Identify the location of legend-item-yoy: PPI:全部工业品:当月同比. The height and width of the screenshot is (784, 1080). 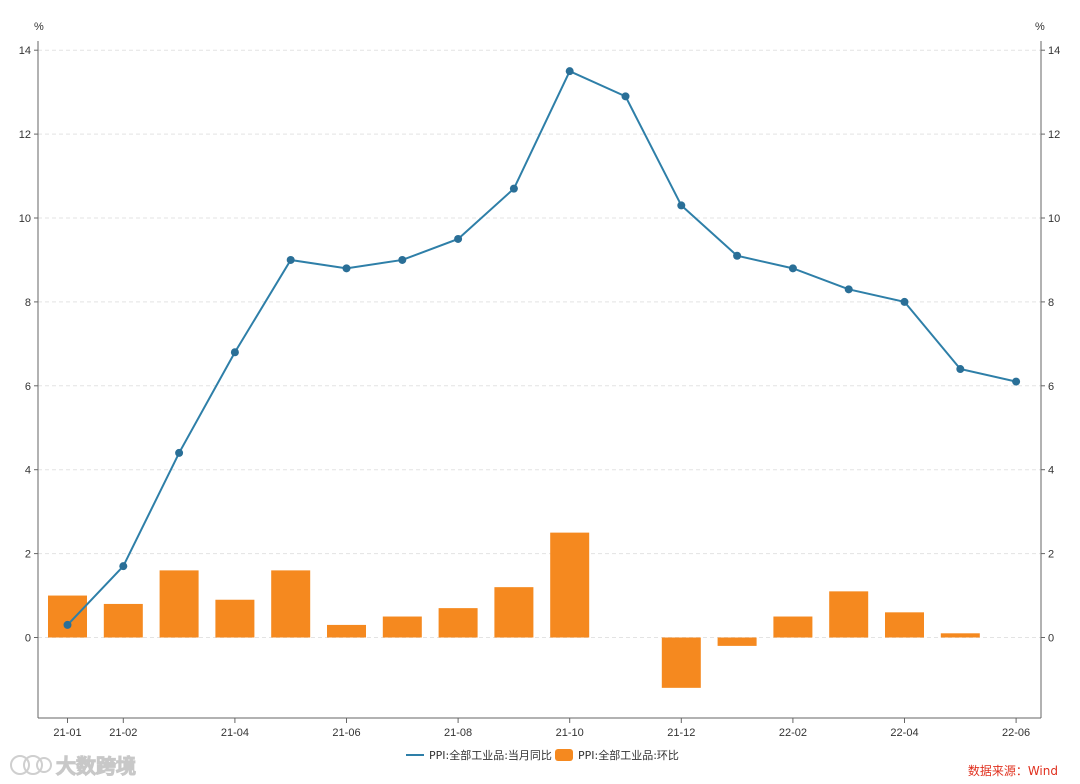
(479, 755).